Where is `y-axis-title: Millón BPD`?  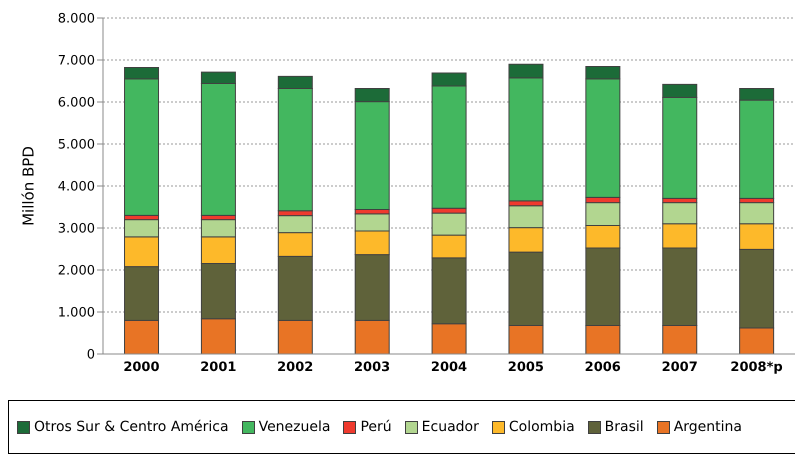
y-axis-title: Millón BPD is located at coordinates (28, 186).